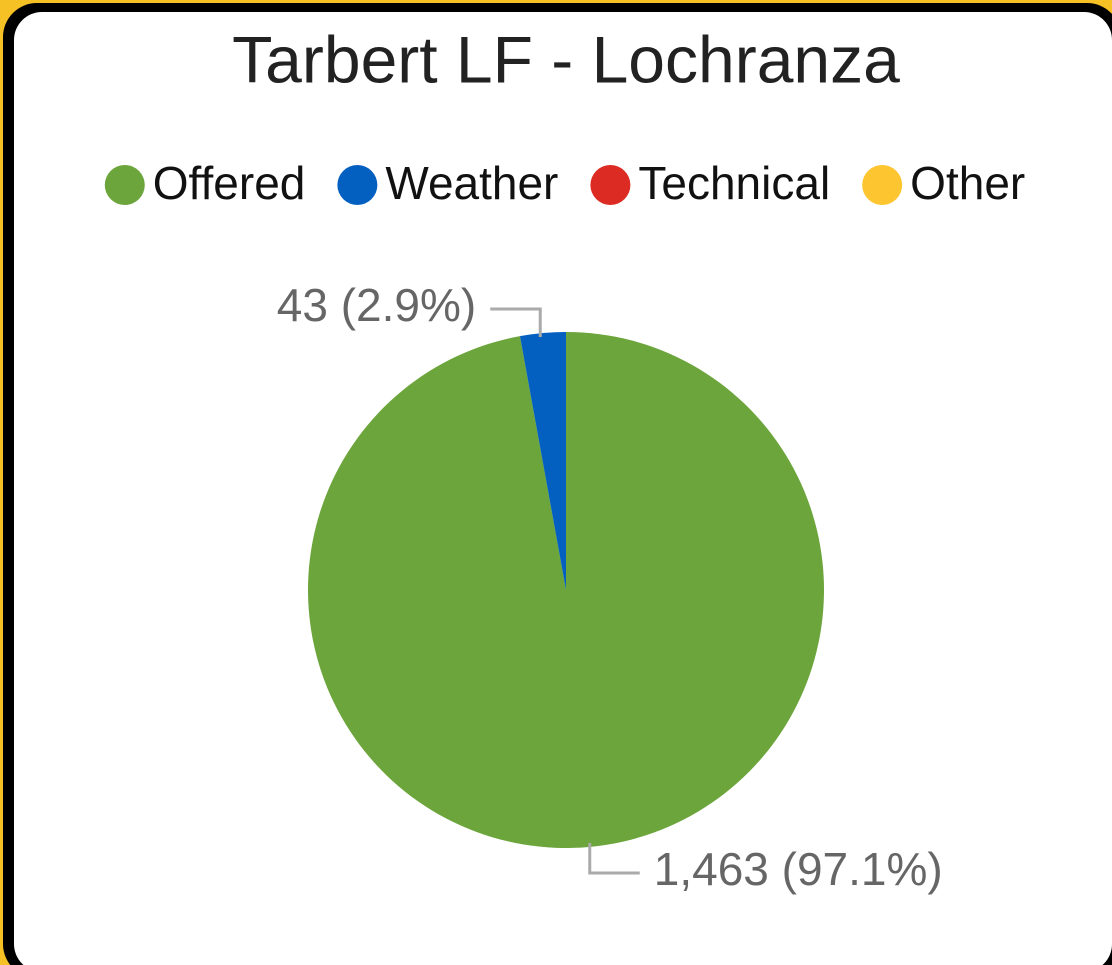 This screenshot has height=965, width=1112. Describe the element at coordinates (376, 305) in the screenshot. I see `data-label: 43 (2.9%)` at that location.